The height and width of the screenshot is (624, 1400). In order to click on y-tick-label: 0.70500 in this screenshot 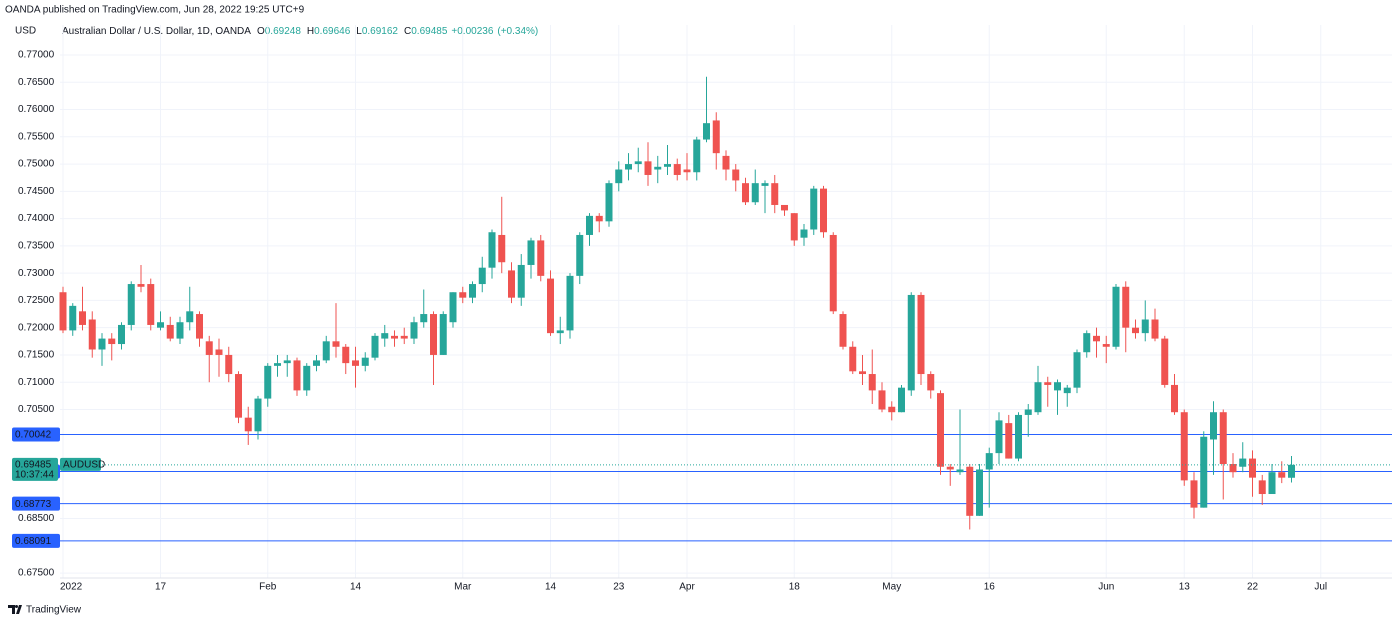, I will do `click(36, 409)`.